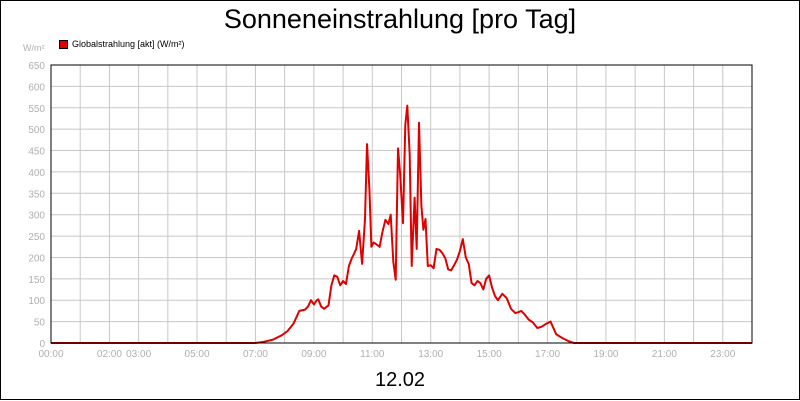 This screenshot has height=401, width=800. I want to click on y-tick-label: 400, so click(36, 173).